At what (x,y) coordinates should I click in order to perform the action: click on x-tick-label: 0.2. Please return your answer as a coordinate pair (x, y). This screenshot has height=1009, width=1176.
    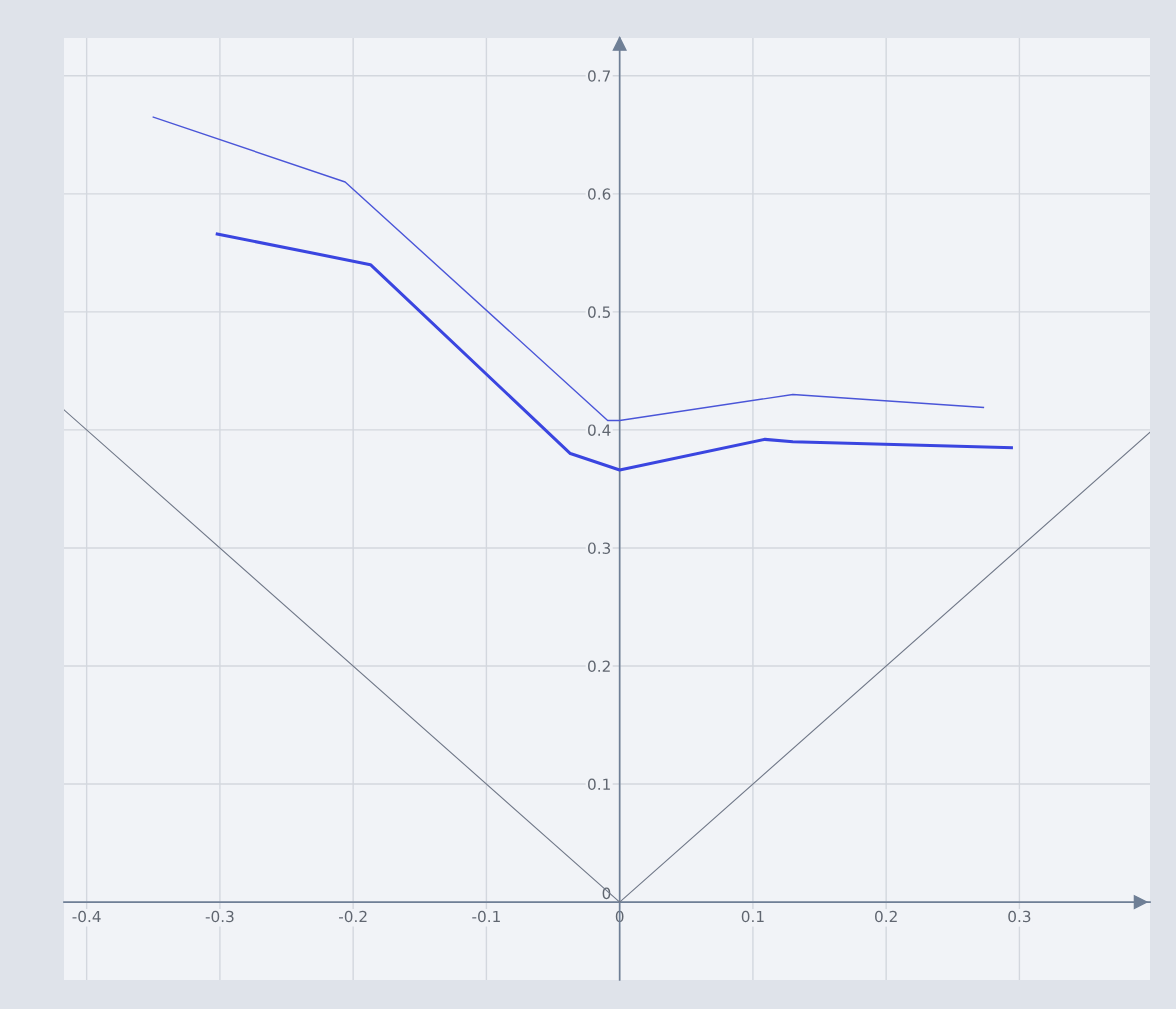
    Looking at the image, I should click on (886, 916).